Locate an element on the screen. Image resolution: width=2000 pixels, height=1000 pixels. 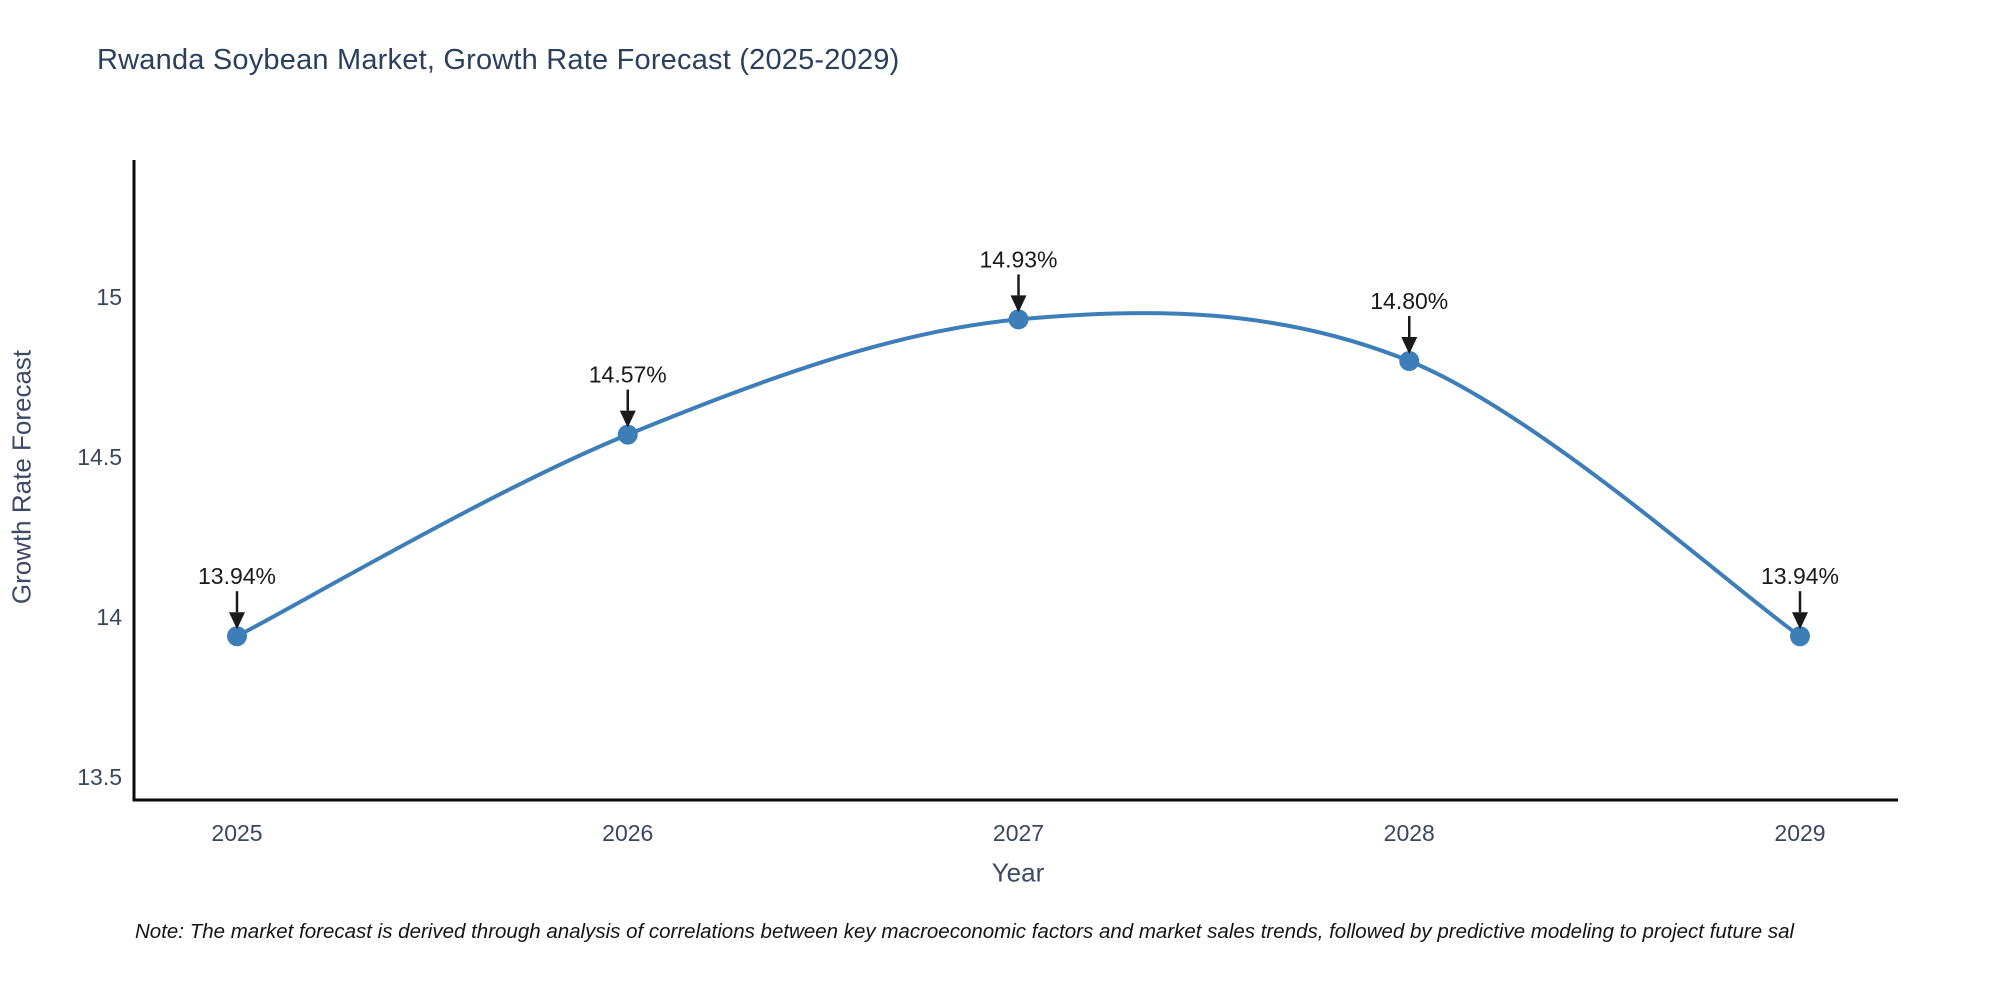
x-axis-title: Year is located at coordinates (1018, 872).